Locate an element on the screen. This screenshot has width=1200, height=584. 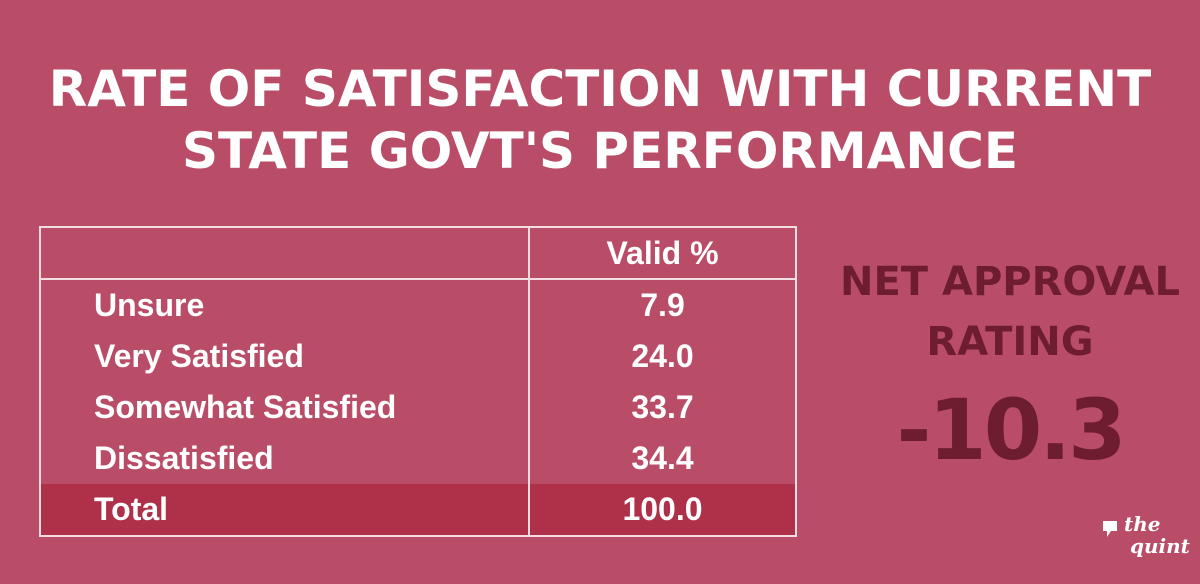
row-value: 34.4 is located at coordinates (662, 458).